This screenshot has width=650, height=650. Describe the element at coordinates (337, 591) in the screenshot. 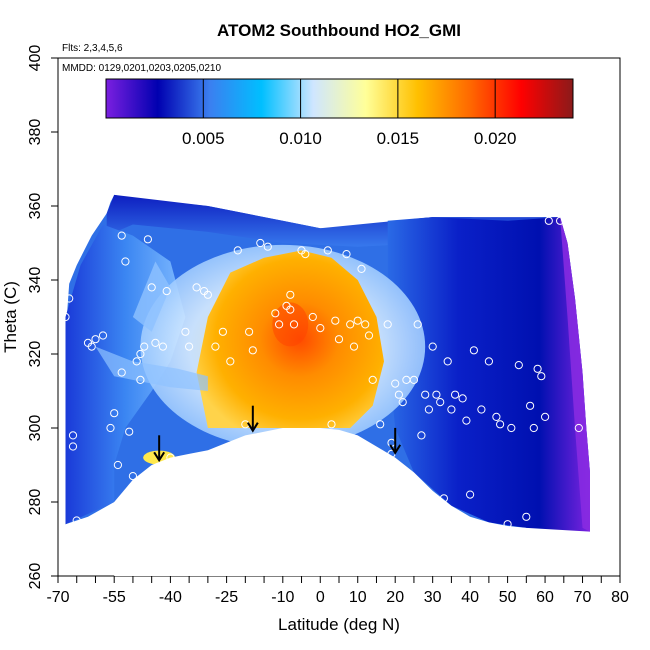

I see `x-axis: -70 -55 -40 -25 -10 0 10 20 30 40 50 60 70 80` at that location.